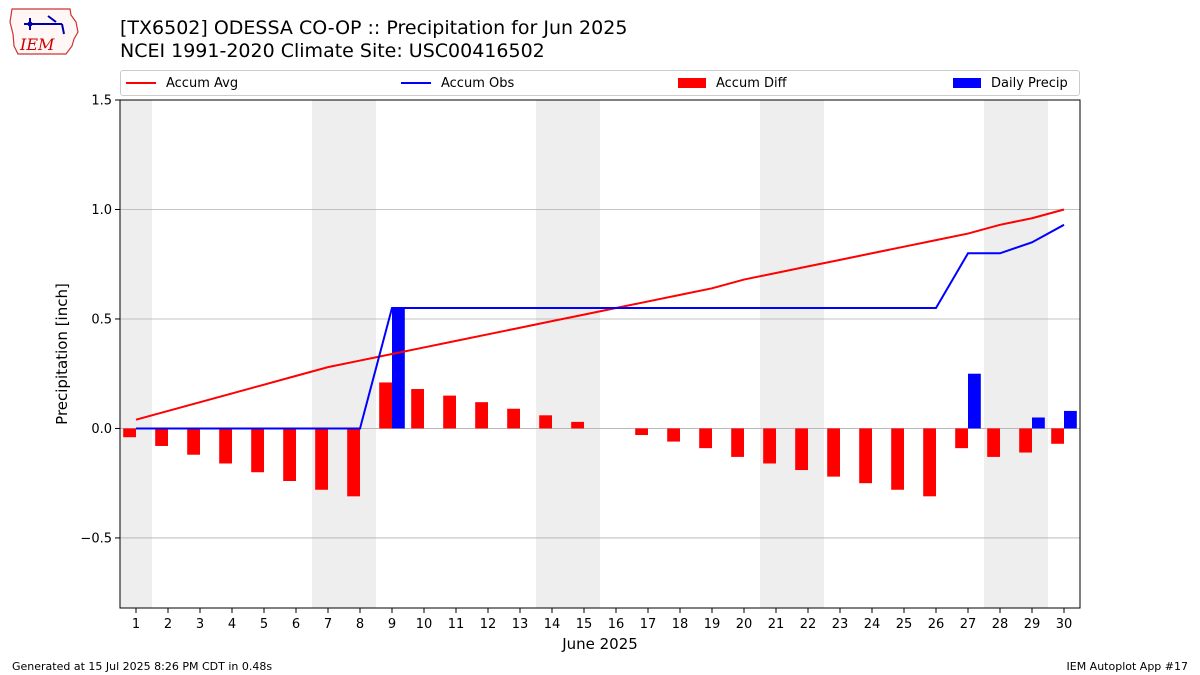 Image resolution: width=1200 pixels, height=675 pixels. What do you see at coordinates (264, 624) in the screenshot?
I see `x-tick-label: 5` at bounding box center [264, 624].